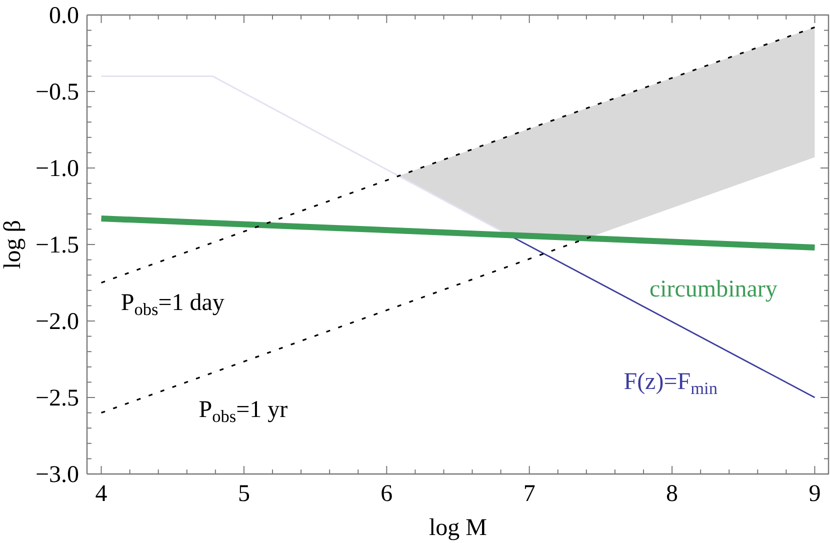  I want to click on series-label: circumbinary, so click(713, 289).